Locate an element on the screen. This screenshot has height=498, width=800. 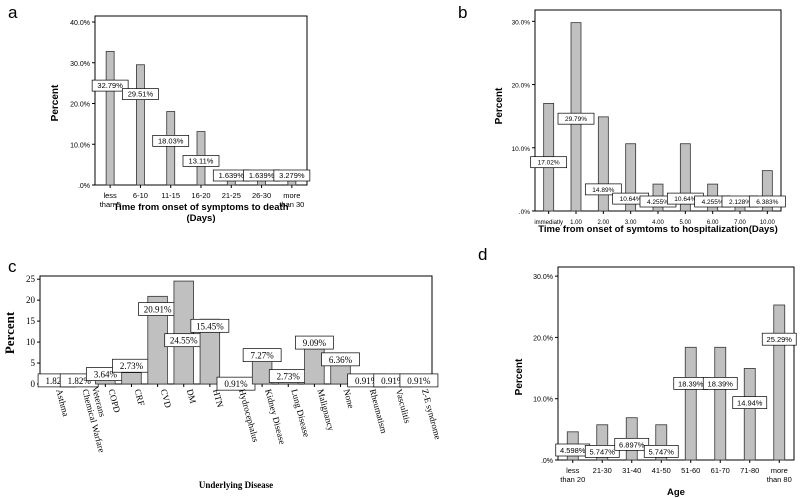
x-tick-label: Hydrocephalus is located at coordinates (249, 416).